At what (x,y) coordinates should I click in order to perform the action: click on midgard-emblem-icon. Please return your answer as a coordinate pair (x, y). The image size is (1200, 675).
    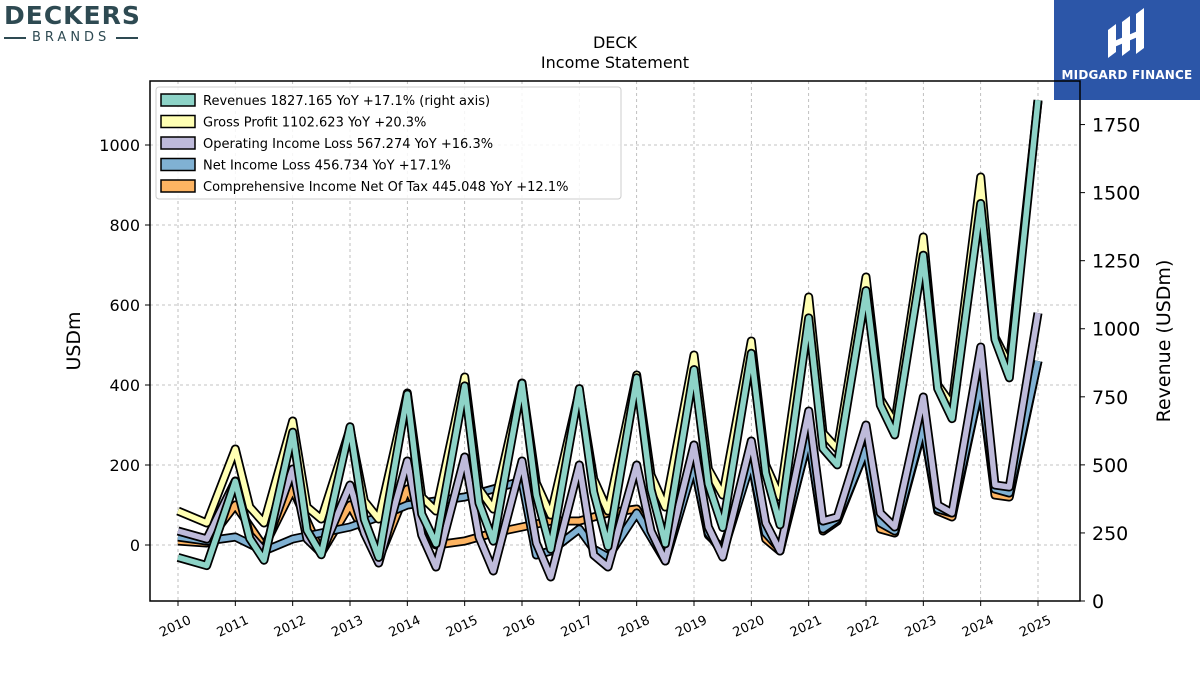
    Looking at the image, I should click on (1126, 33).